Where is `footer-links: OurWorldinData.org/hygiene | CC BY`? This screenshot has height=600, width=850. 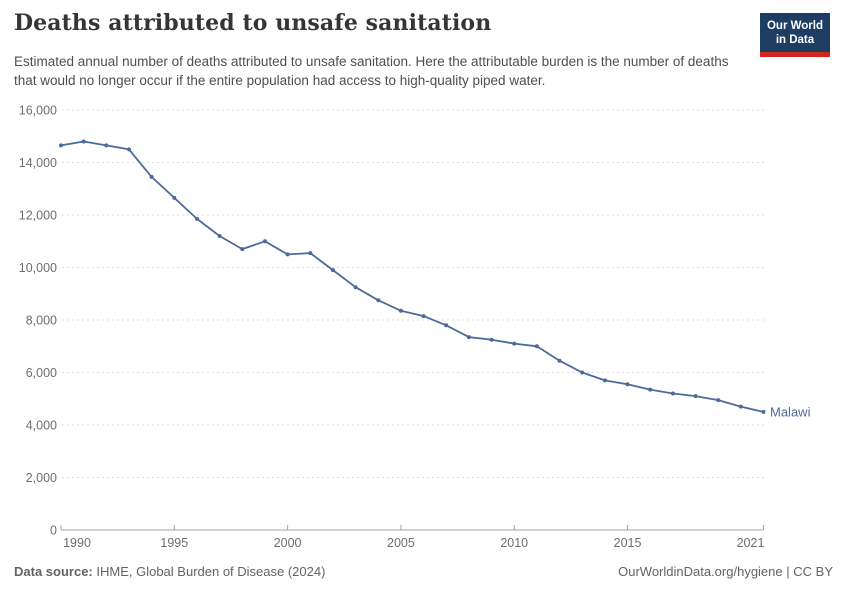 footer-links: OurWorldinData.org/hygiene | CC BY is located at coordinates (725, 571).